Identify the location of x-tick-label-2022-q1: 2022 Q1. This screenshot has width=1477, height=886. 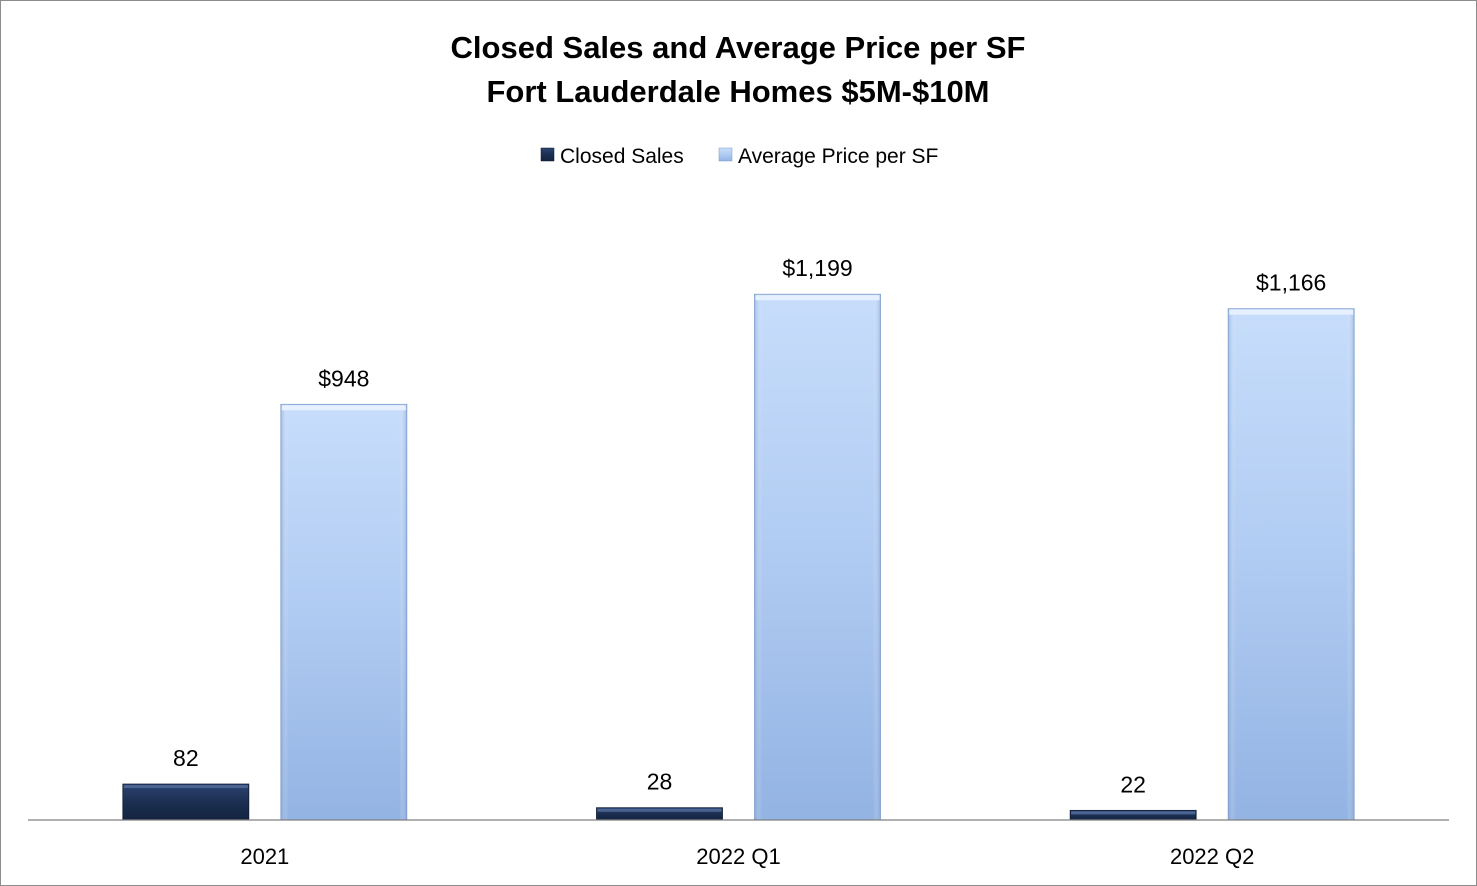
(738, 856).